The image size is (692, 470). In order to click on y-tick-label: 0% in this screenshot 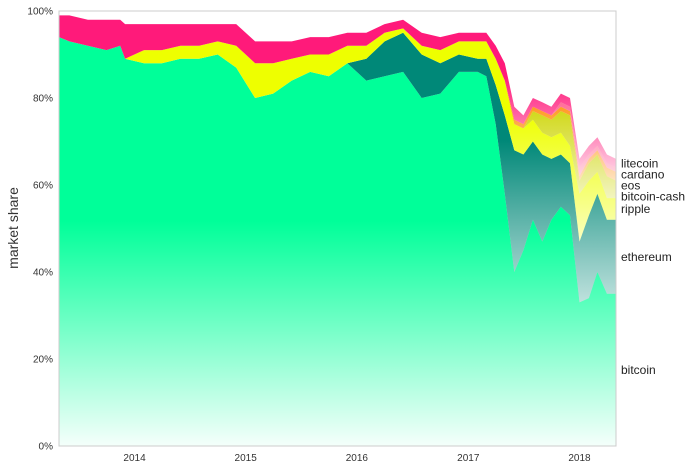, I will do `click(46, 447)`.